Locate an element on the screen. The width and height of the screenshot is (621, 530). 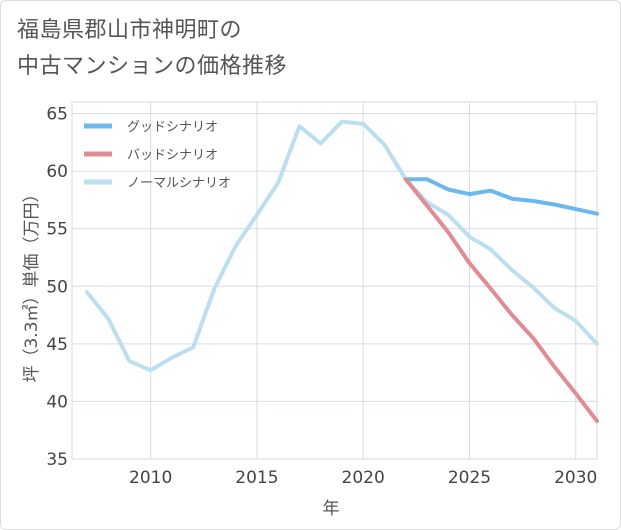
y-tick-label: 40 is located at coordinates (57, 402).